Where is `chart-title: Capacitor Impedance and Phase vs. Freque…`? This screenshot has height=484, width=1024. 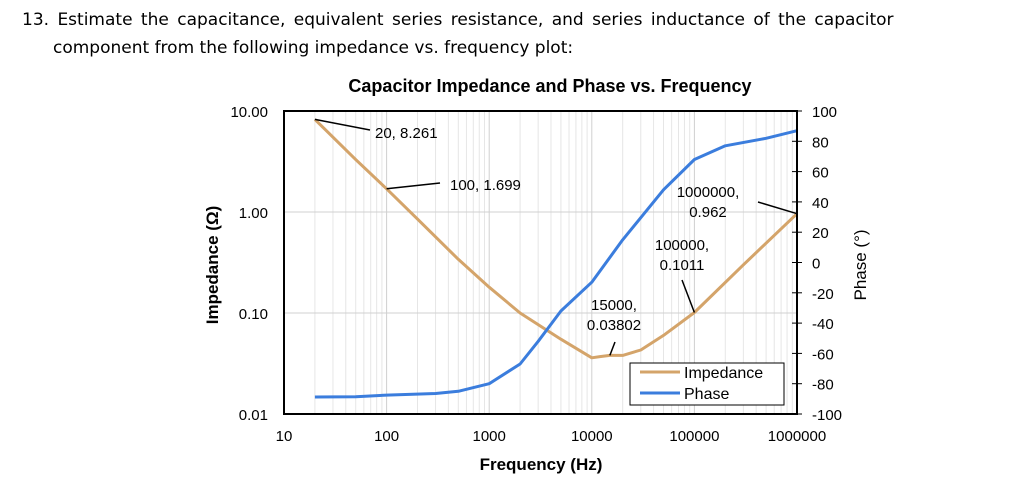
chart-title: Capacitor Impedance and Phase vs. Freque… is located at coordinates (549, 86).